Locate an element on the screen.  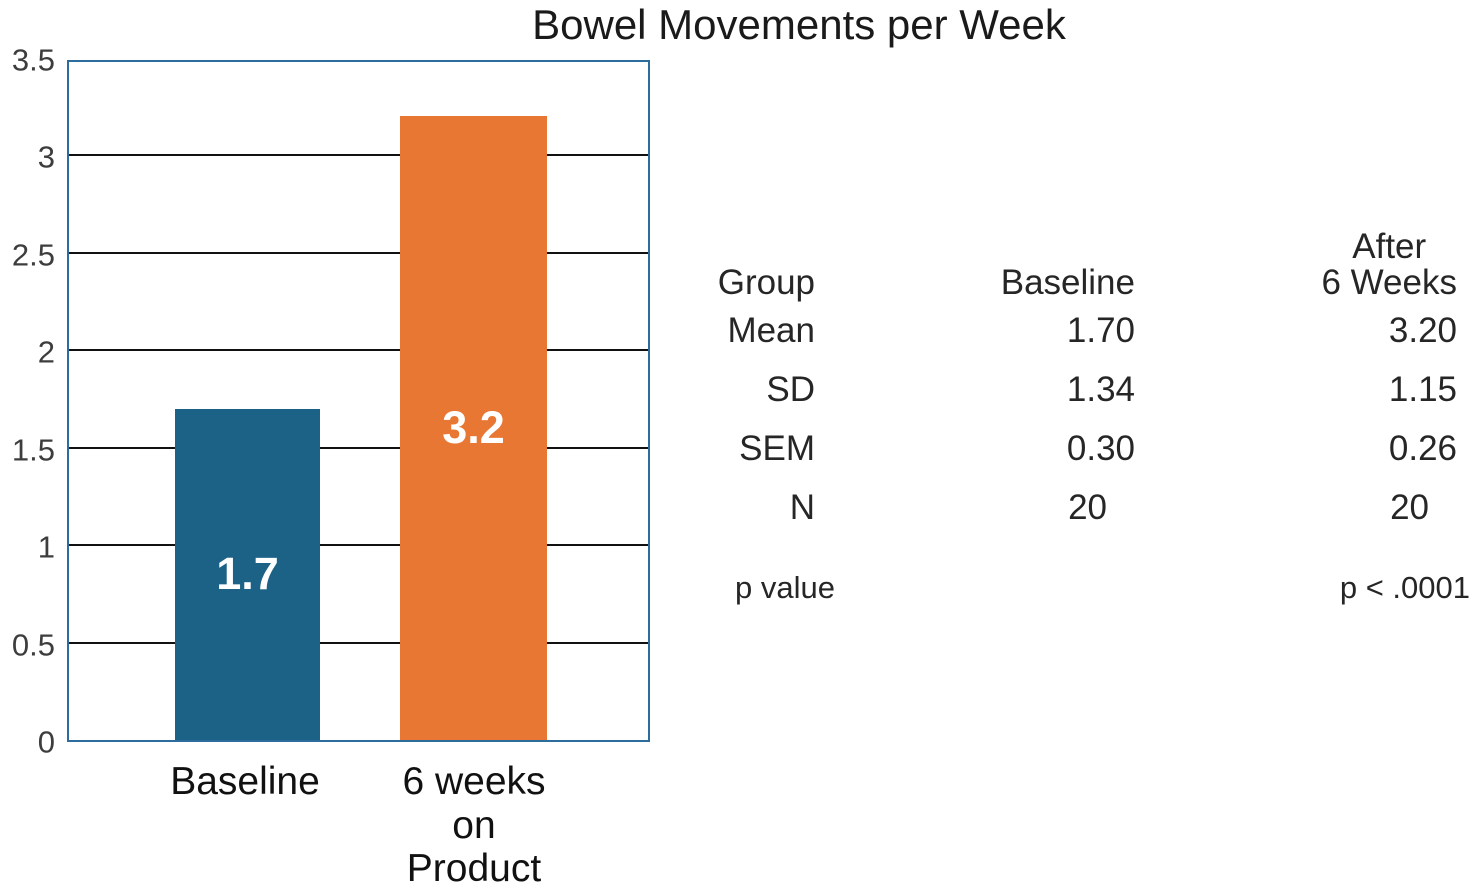
table-header-after-6-weeks: After 6 Weeks is located at coordinates (1389, 264).